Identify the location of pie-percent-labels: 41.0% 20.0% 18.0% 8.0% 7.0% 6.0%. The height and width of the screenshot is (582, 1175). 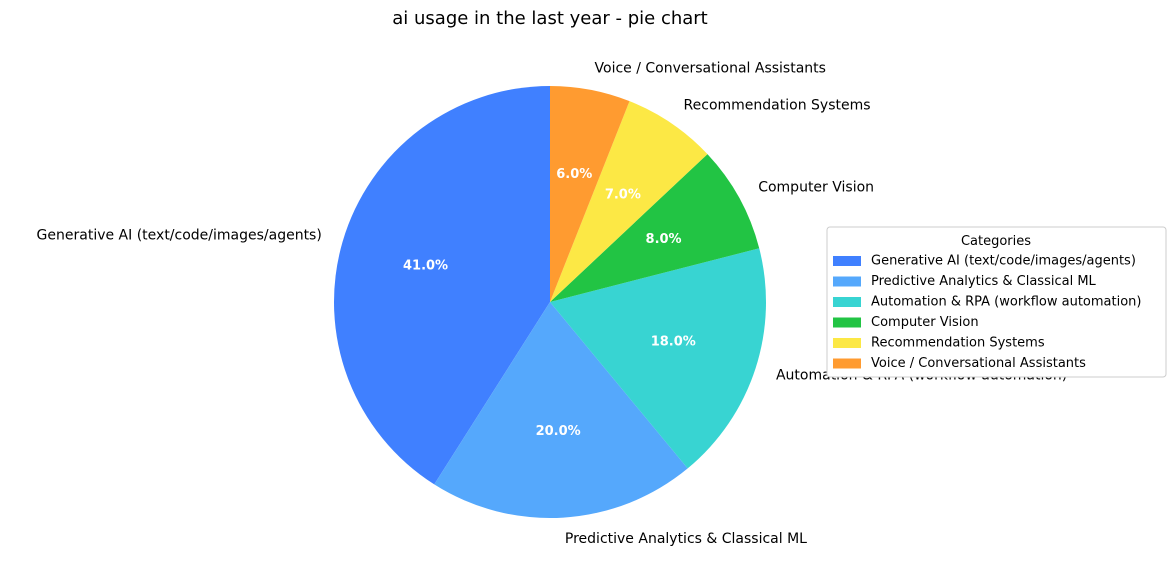
(549, 303).